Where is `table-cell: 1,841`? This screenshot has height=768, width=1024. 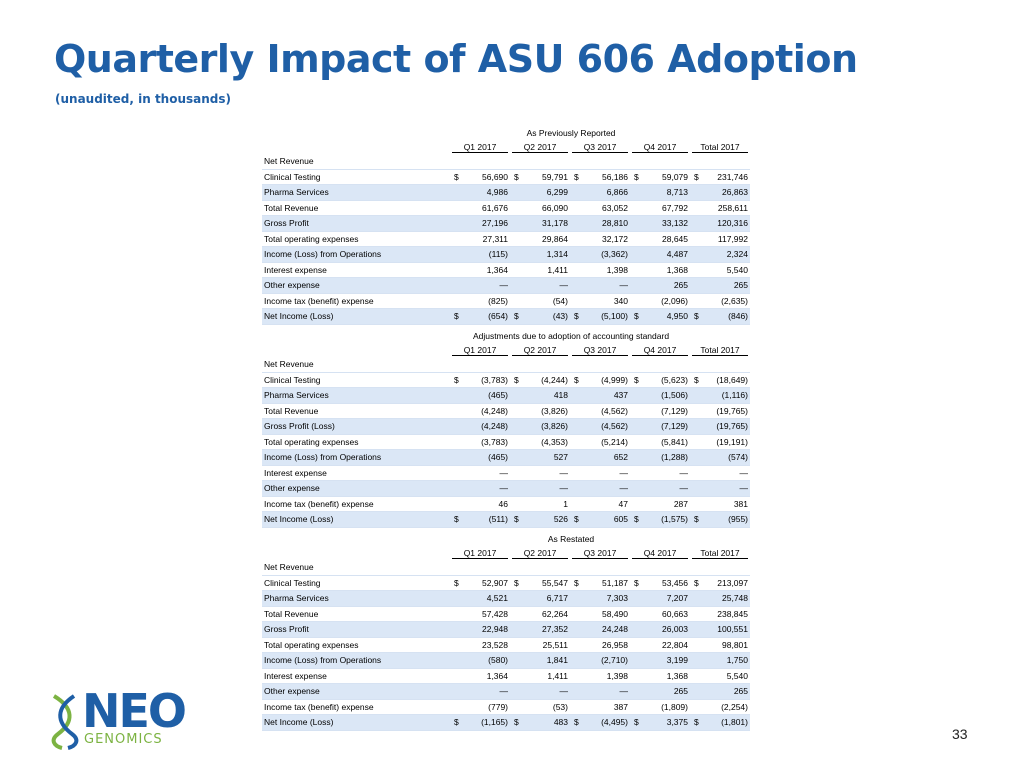
table-cell: 1,841 is located at coordinates (540, 660).